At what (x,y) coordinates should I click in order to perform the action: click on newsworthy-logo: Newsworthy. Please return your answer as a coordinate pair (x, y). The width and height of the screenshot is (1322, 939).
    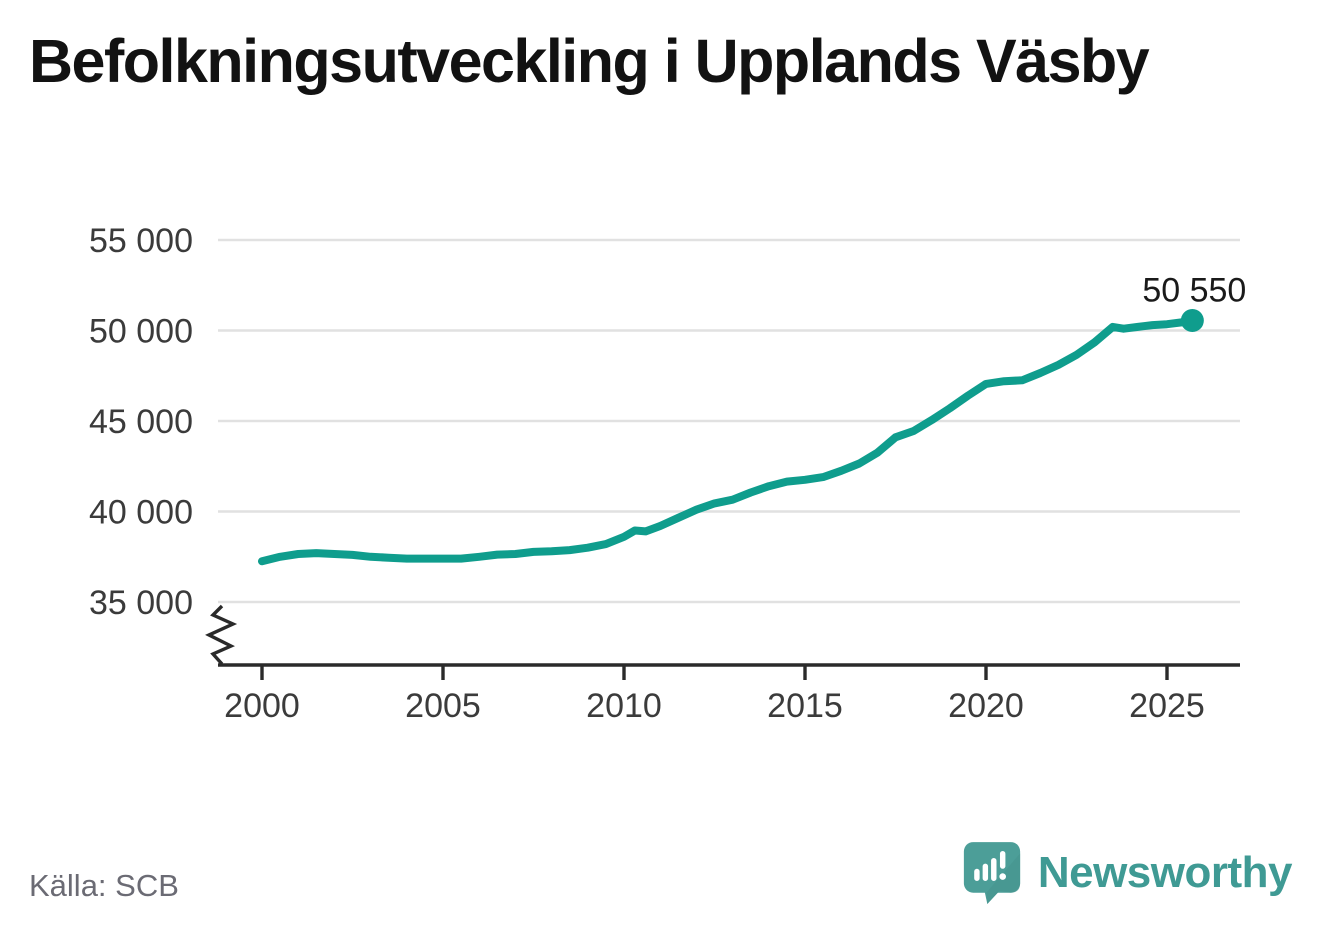
    Looking at the image, I should click on (1127, 873).